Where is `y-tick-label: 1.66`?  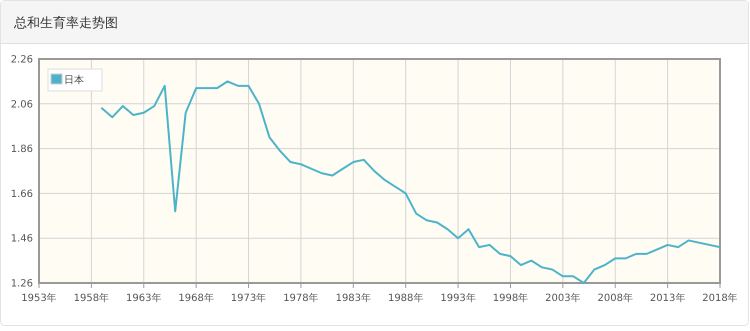 y-tick-label: 1.66 is located at coordinates (21, 194).